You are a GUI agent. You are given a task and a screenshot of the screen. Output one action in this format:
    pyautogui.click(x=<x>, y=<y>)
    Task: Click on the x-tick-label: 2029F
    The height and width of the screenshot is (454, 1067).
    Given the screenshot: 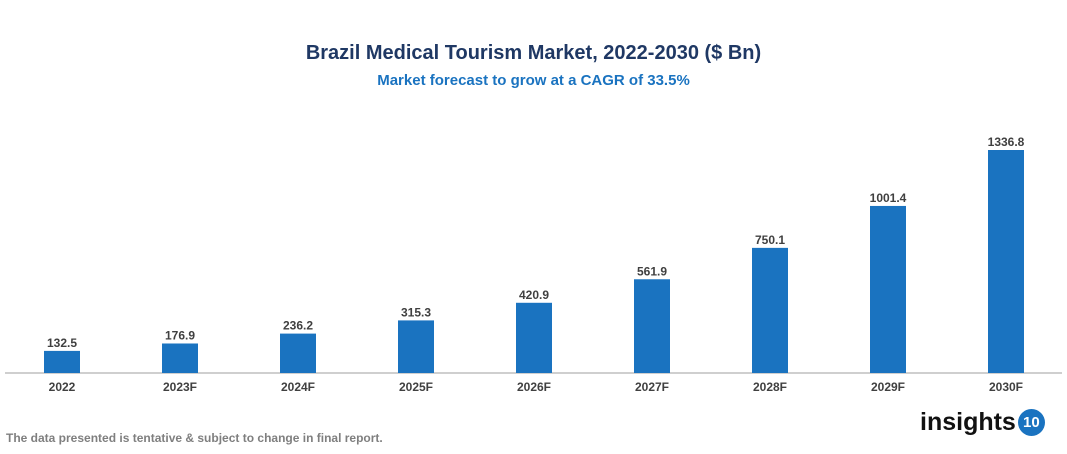 What is the action you would take?
    pyautogui.click(x=888, y=387)
    